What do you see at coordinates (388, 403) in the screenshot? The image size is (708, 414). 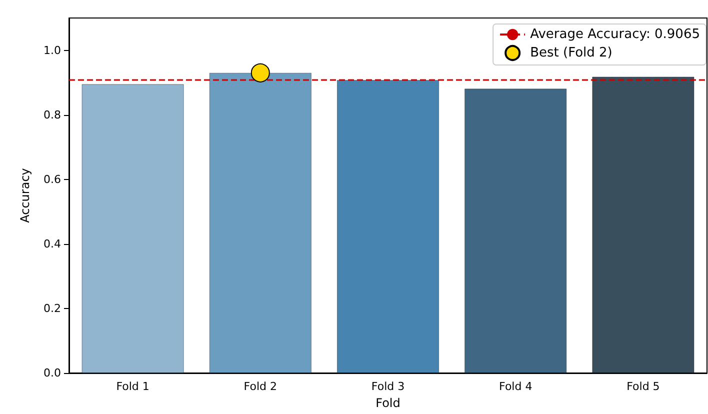 I see `x-axis-title: Fold` at bounding box center [388, 403].